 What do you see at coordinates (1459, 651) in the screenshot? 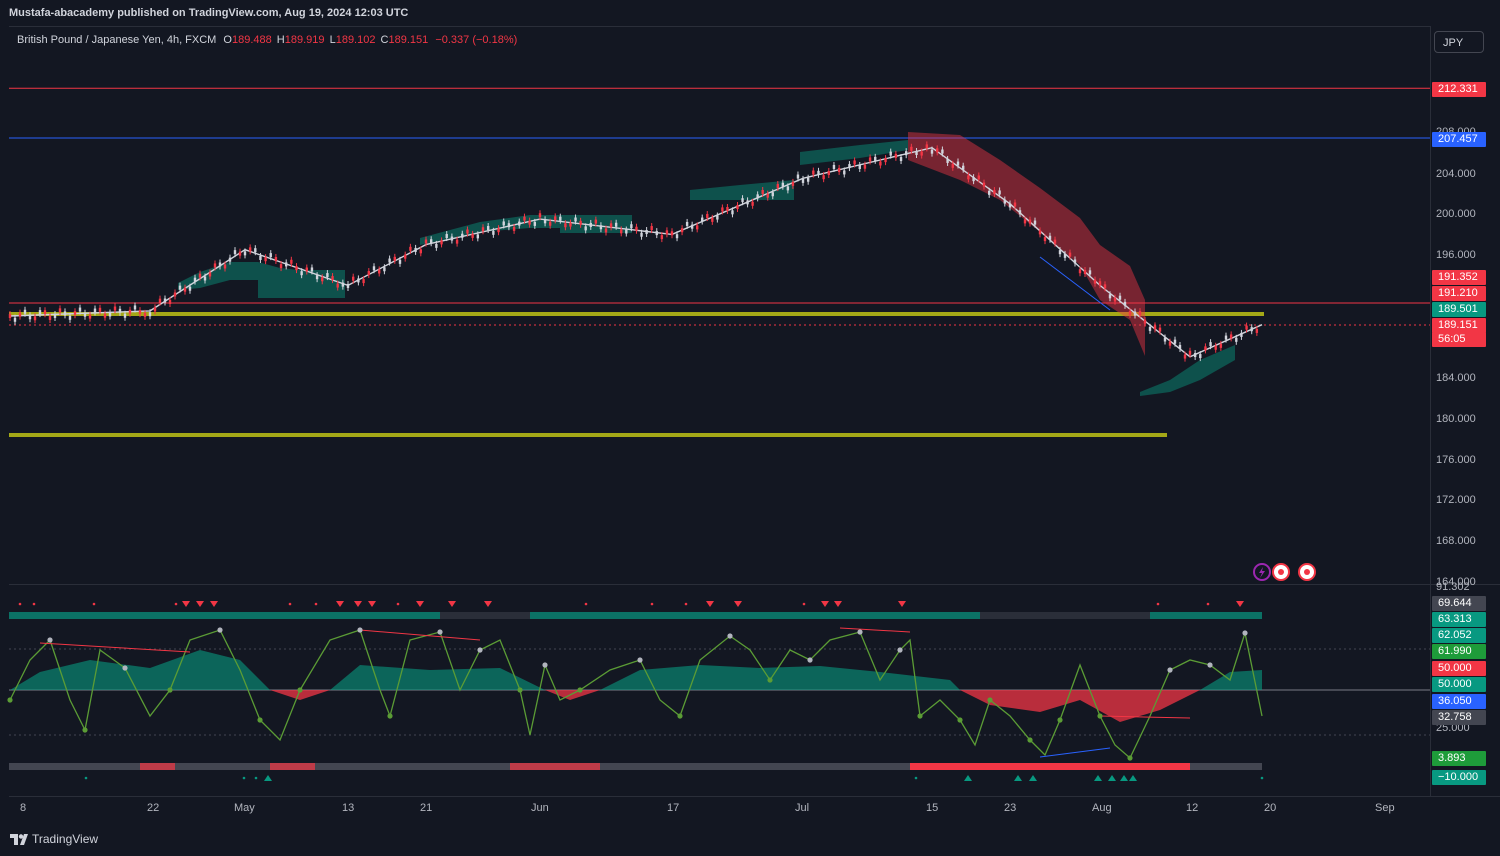
I see `osc-tag: 61.990` at bounding box center [1459, 651].